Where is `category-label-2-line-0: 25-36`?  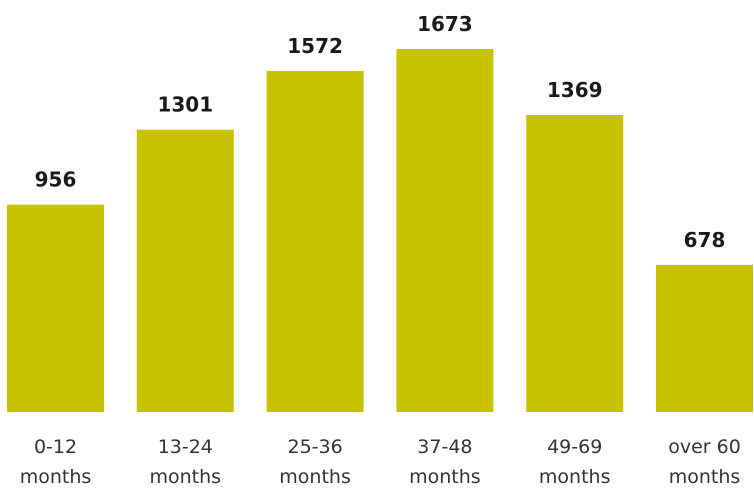
category-label-2-line-0: 25-36 is located at coordinates (314, 447).